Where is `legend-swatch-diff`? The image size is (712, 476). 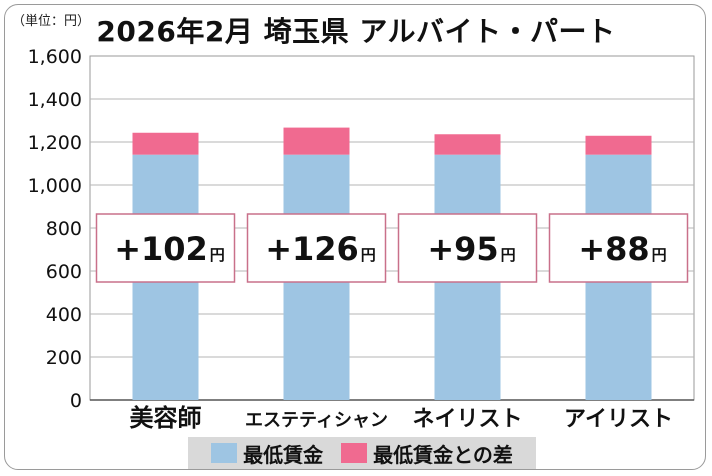 legend-swatch-diff is located at coordinates (354, 453).